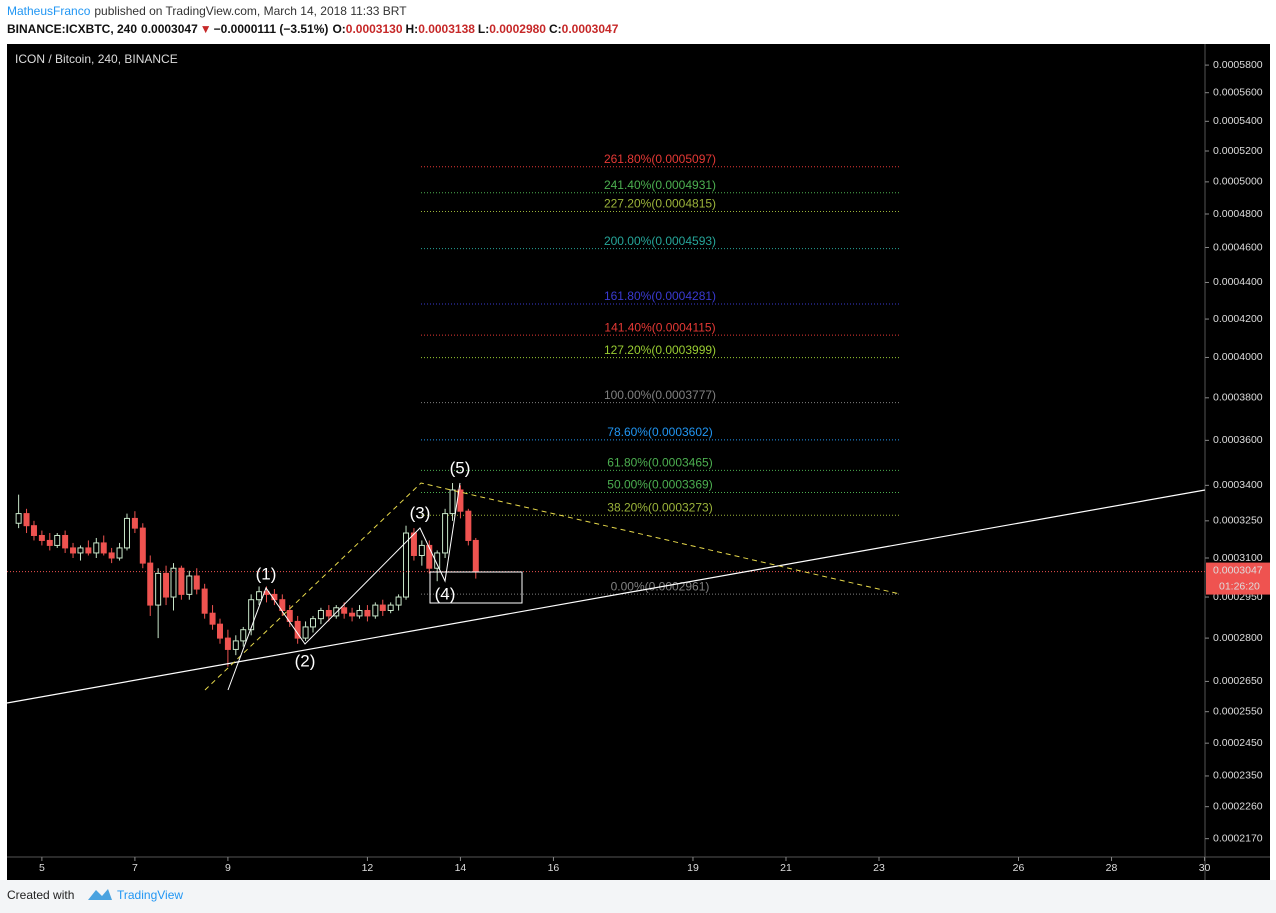 This screenshot has width=1276, height=913. What do you see at coordinates (693, 868) in the screenshot?
I see `x-tick-label: 19` at bounding box center [693, 868].